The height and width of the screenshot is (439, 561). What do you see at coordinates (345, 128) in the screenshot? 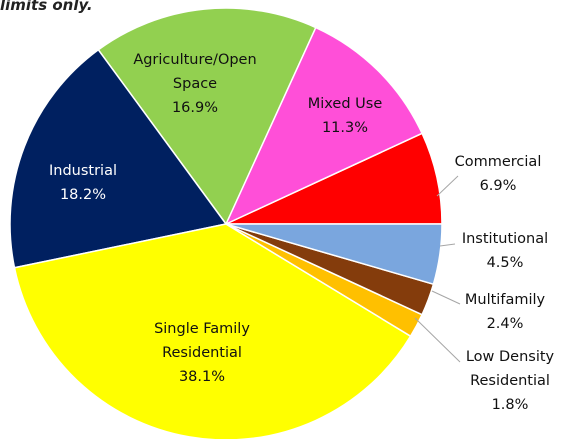
I see `value-label: 11.3%` at bounding box center [345, 128].